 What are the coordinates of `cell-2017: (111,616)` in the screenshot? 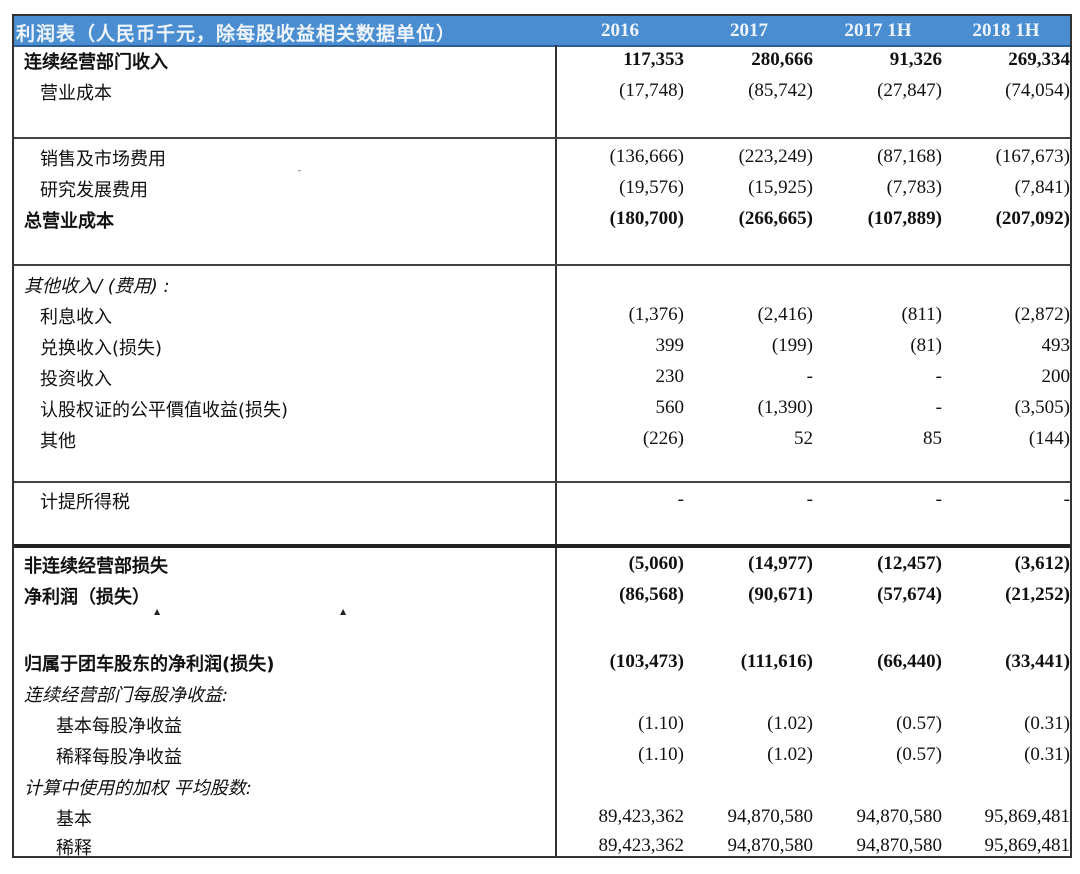 It's located at (776, 661).